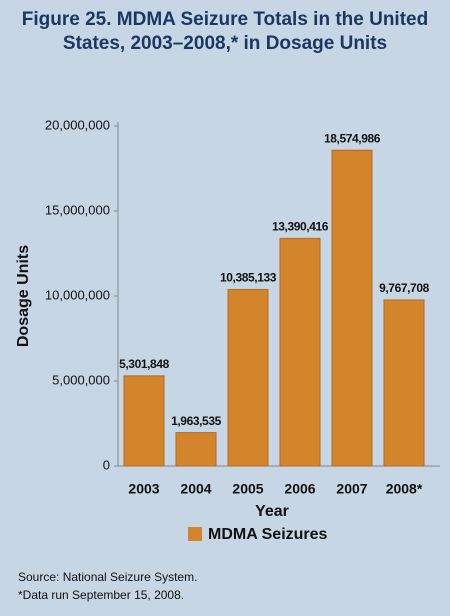  I want to click on x-tick-label: 2004, so click(195, 489).